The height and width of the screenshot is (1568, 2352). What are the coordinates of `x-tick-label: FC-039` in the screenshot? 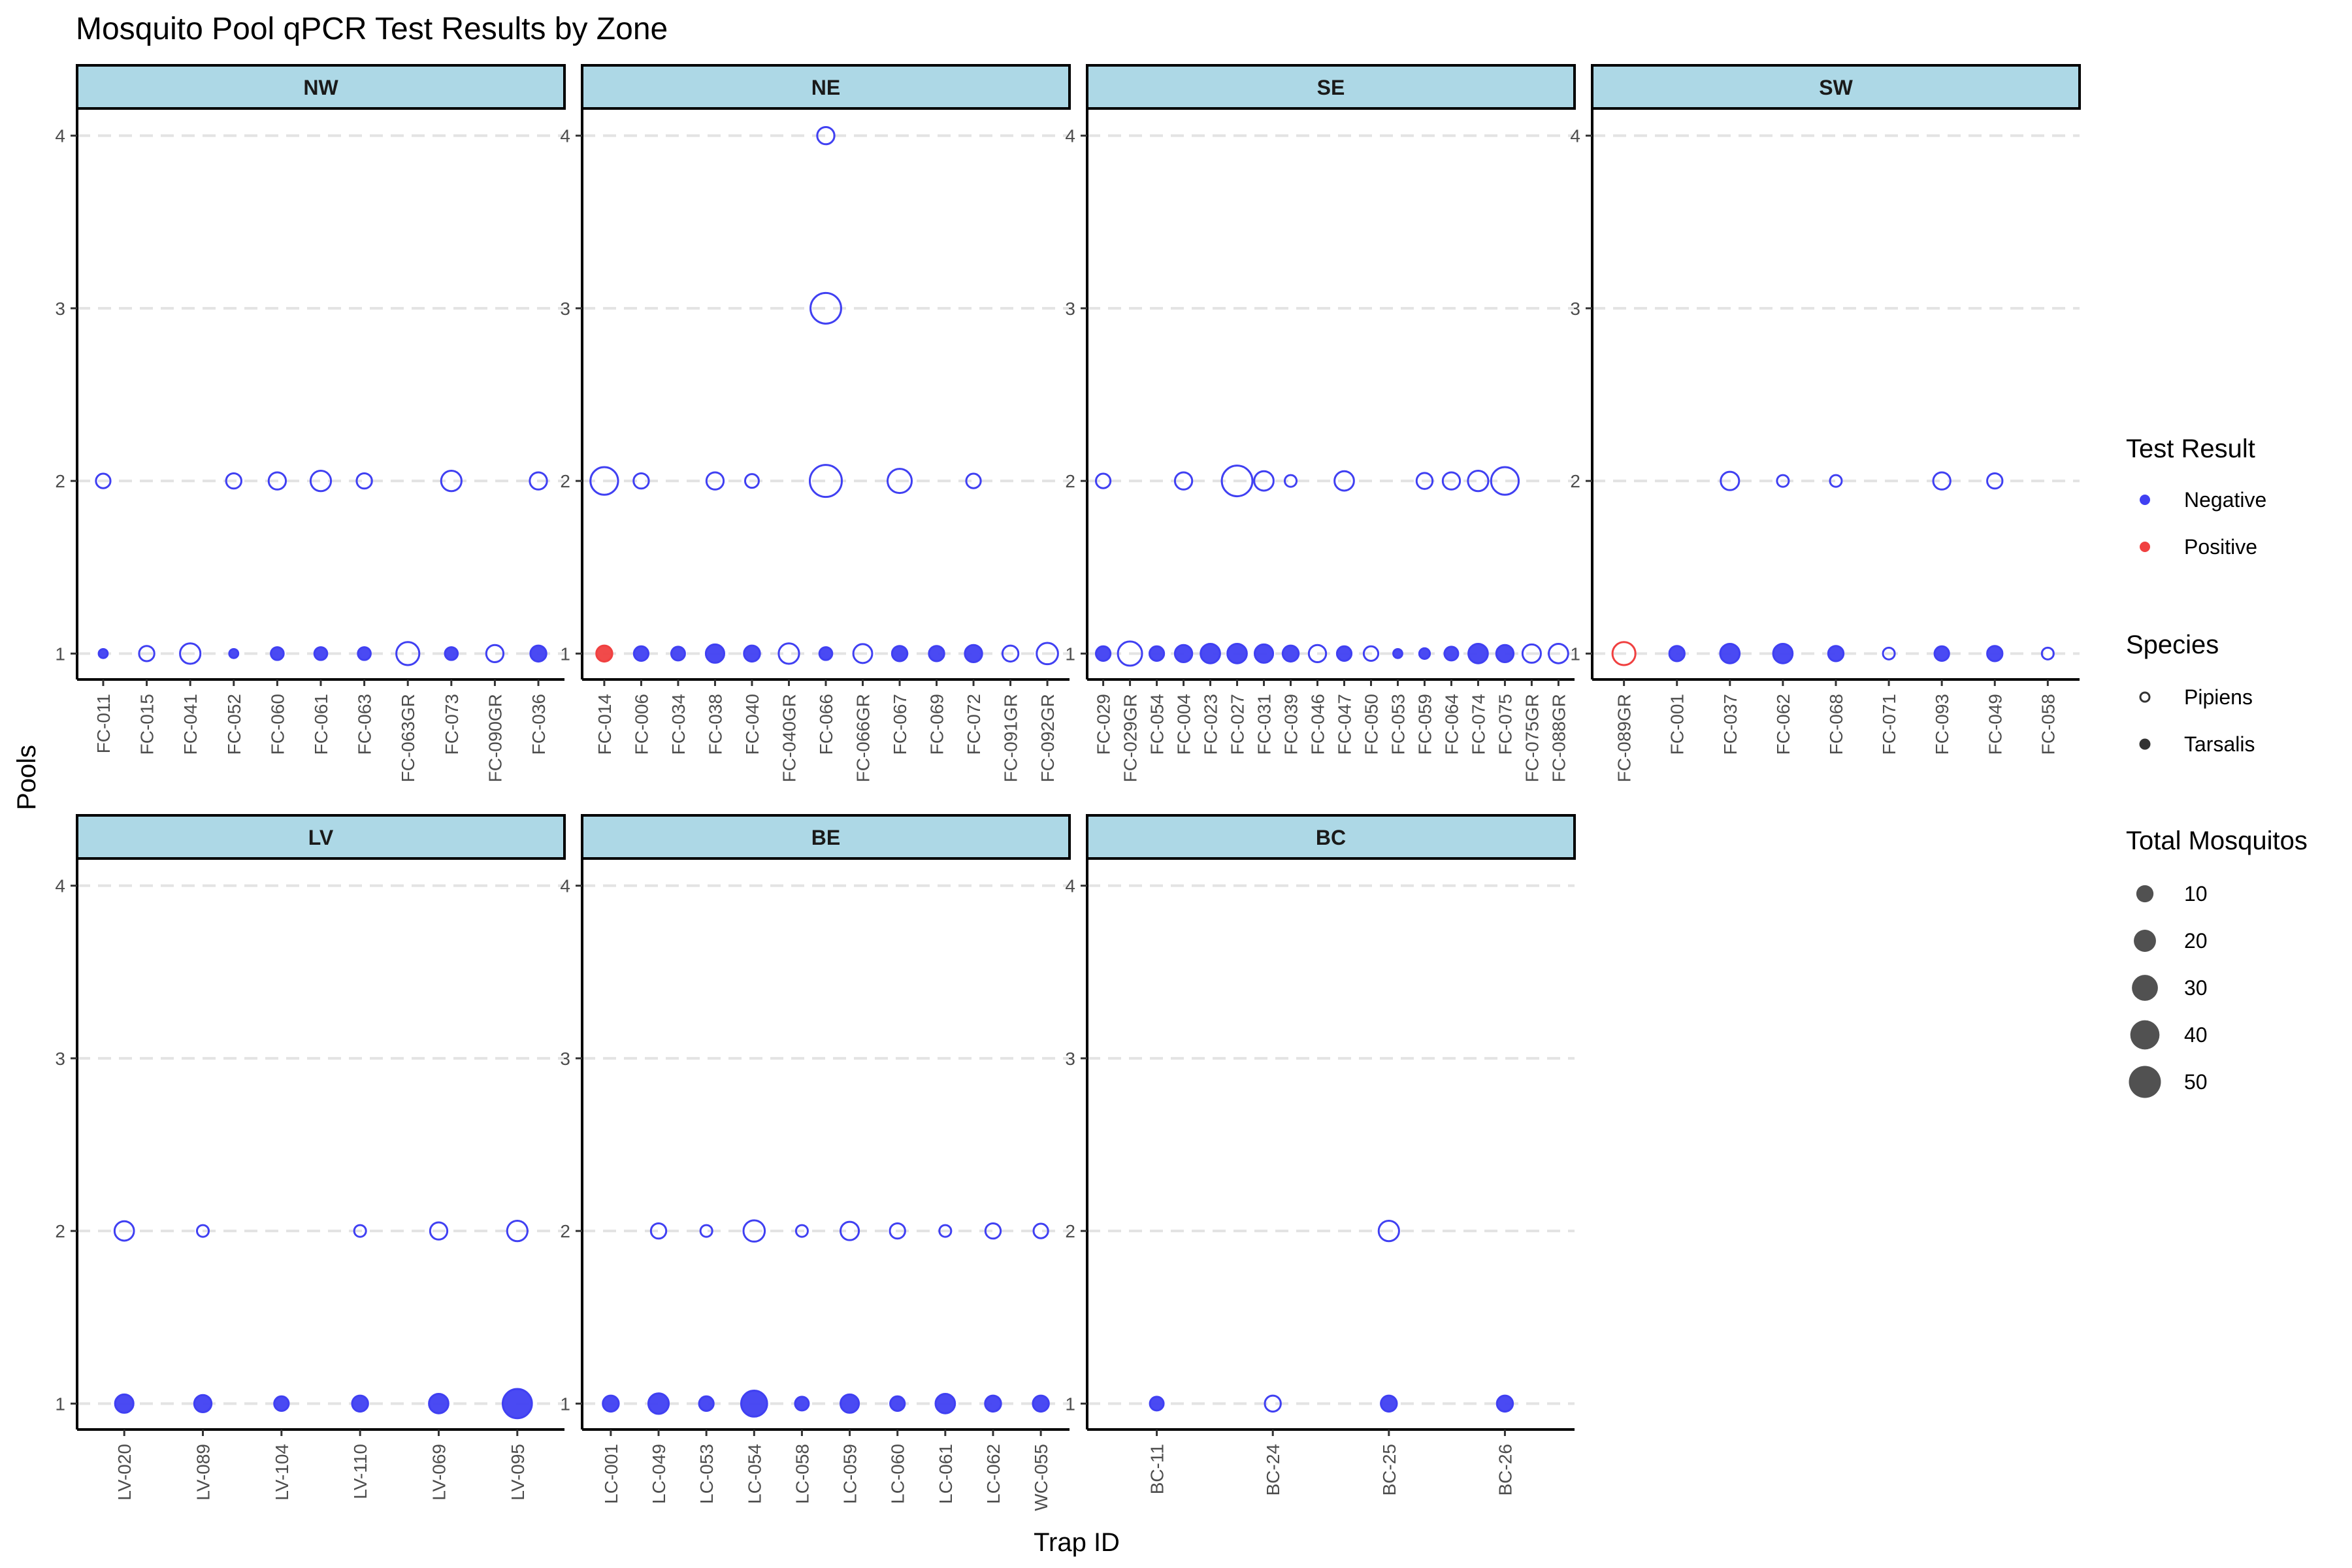 It's located at (1291, 724).